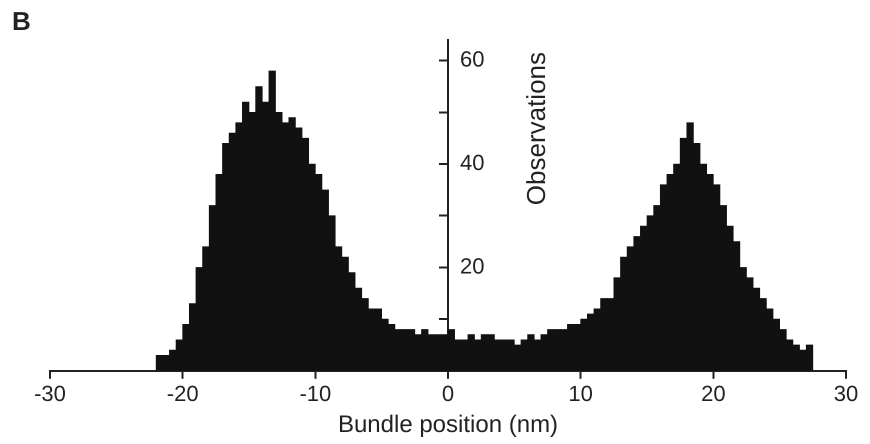 The width and height of the screenshot is (870, 444). What do you see at coordinates (536, 129) in the screenshot?
I see `y-axis-title: Observations` at bounding box center [536, 129].